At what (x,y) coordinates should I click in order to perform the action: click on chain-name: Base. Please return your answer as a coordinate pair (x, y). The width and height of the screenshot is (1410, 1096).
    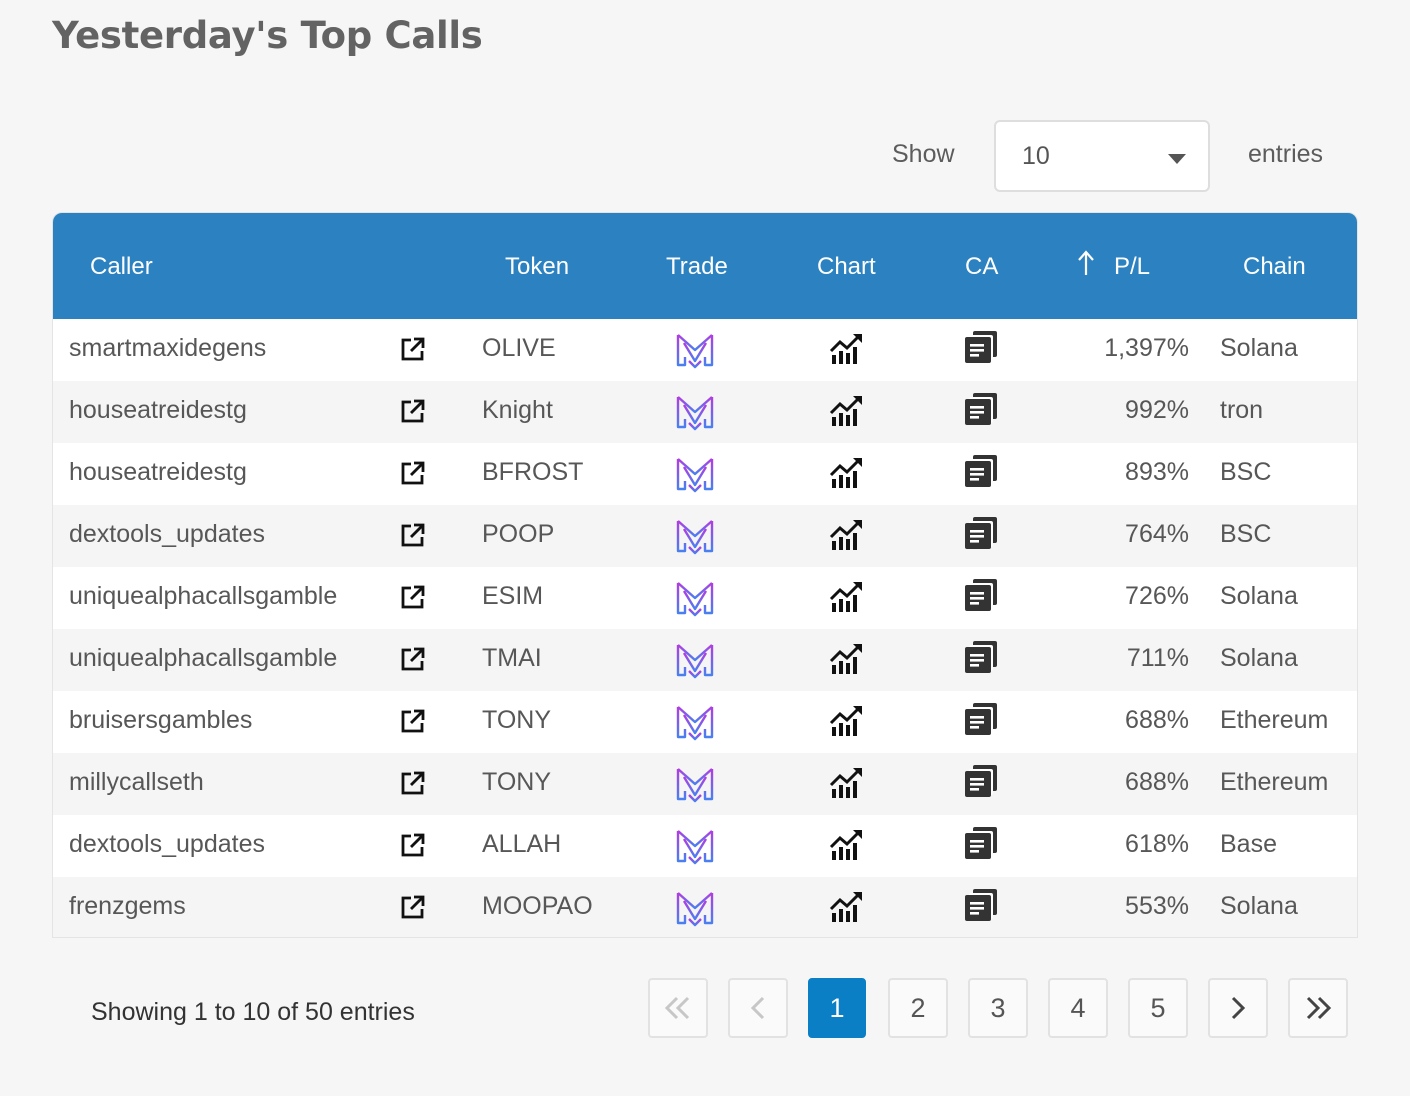
    Looking at the image, I should click on (1248, 844).